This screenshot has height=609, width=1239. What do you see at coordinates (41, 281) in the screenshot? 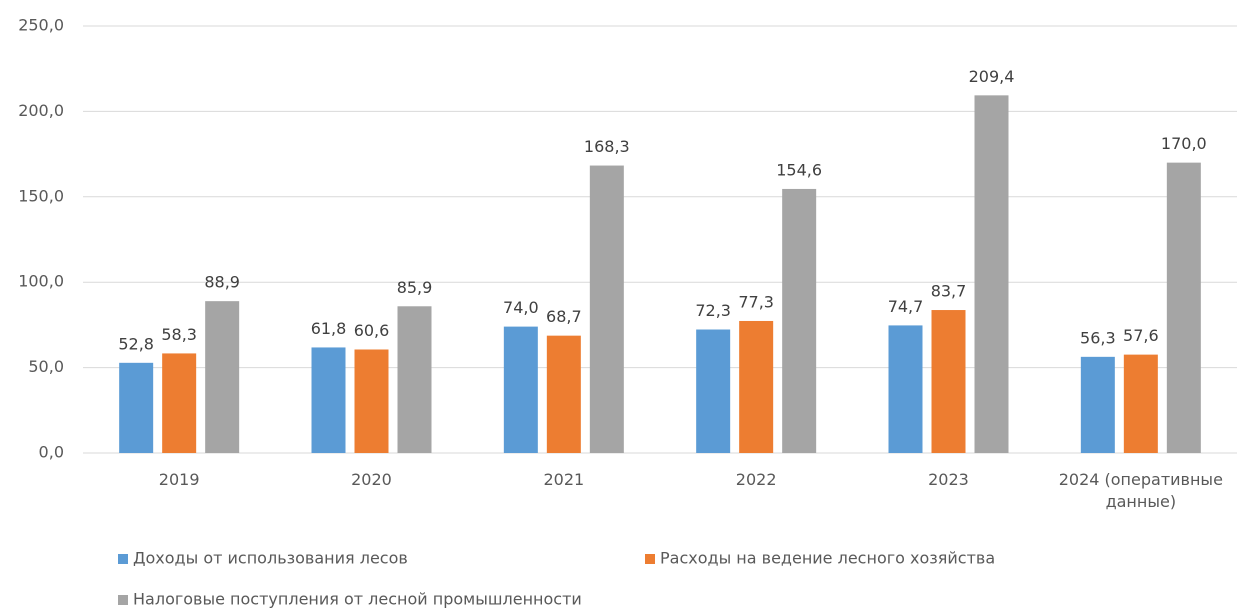
I see `y-tick-label: 100,0` at bounding box center [41, 281].